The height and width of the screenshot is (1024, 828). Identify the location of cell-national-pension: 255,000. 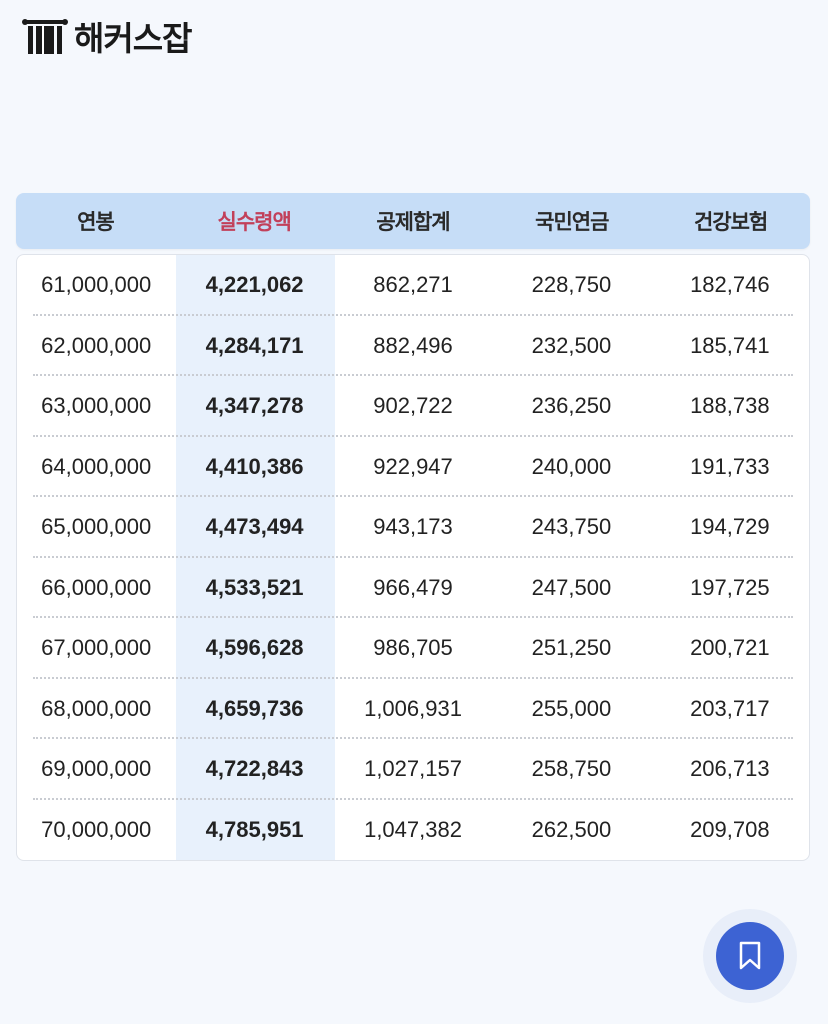
(571, 708).